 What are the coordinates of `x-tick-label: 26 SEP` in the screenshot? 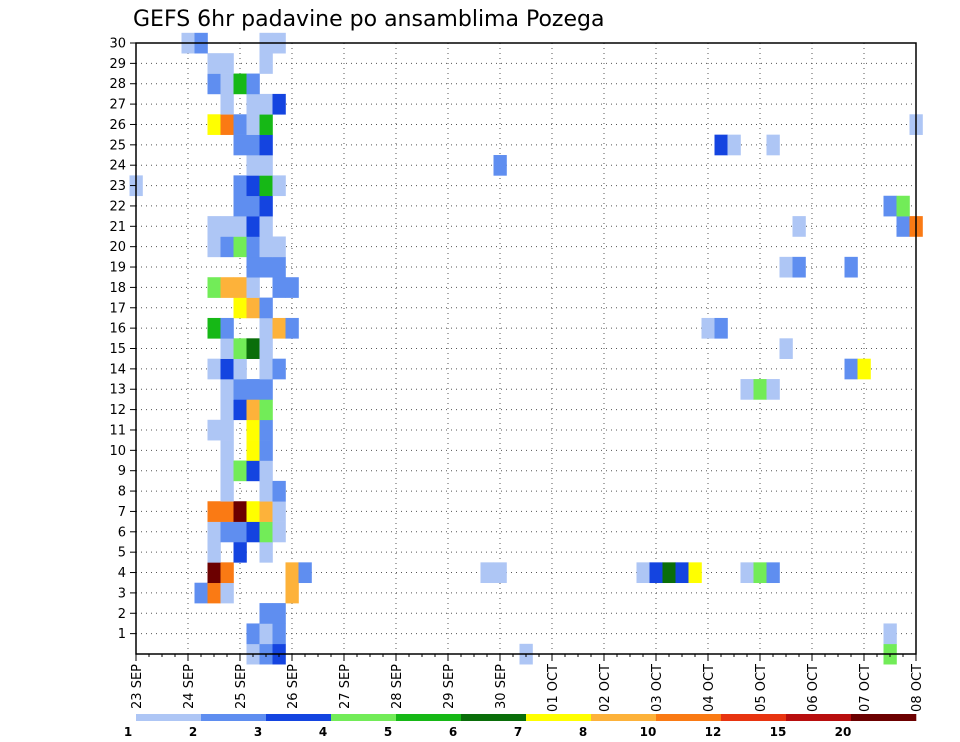 It's located at (293, 686).